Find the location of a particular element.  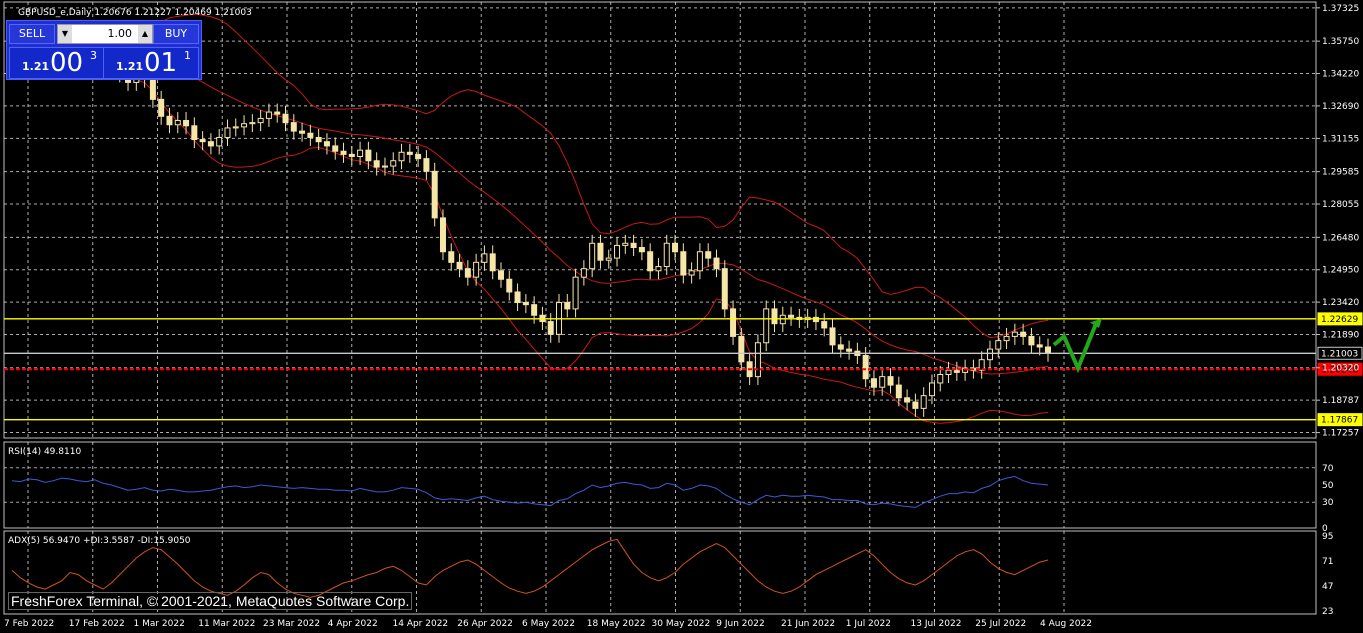

lot-size-field: ▼ 1.00 ▲ is located at coordinates (105, 34).